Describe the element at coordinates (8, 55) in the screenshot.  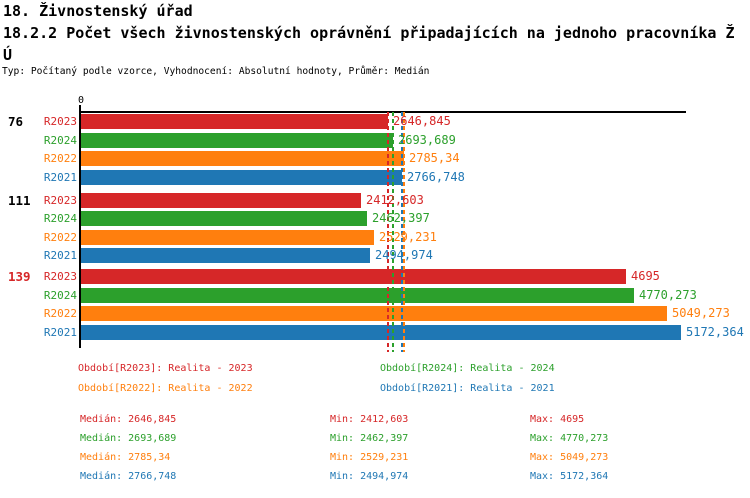
I see `chart-title-line2: Ú` at that location.